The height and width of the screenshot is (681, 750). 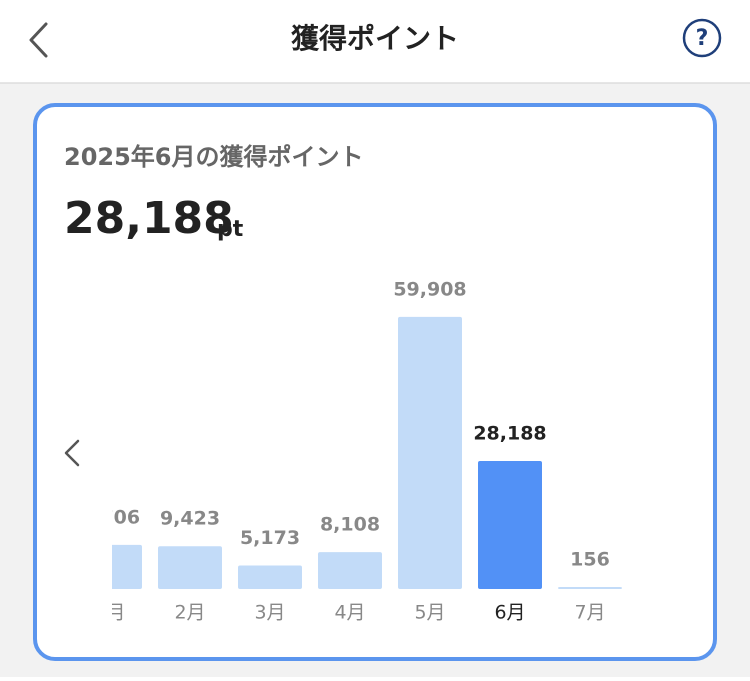 What do you see at coordinates (269, 613) in the screenshot?
I see `x-tick-label: 3月` at bounding box center [269, 613].